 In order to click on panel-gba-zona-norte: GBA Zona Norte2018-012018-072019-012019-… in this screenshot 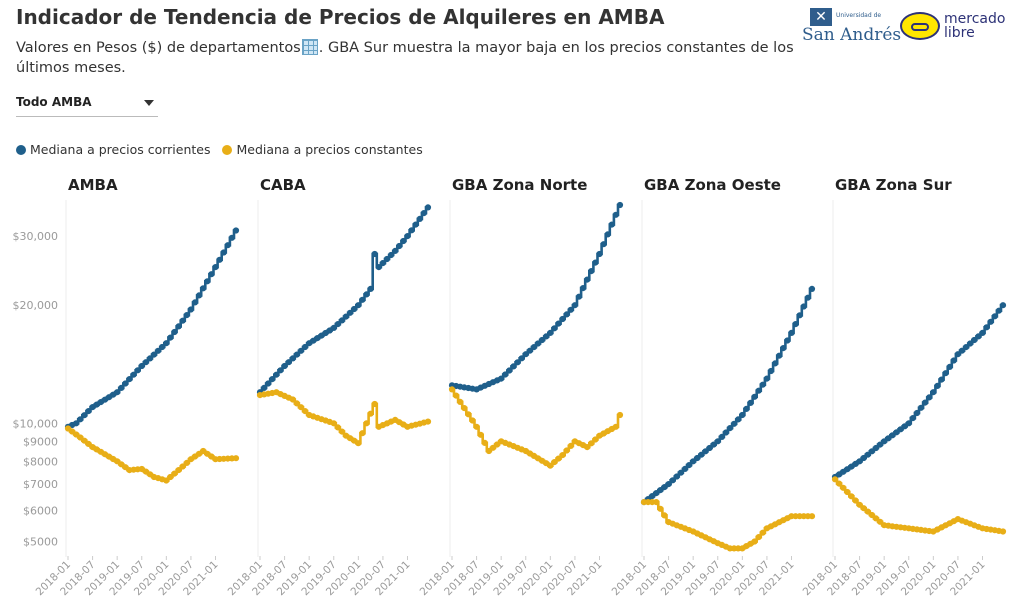, I will do `click(521, 387)`.